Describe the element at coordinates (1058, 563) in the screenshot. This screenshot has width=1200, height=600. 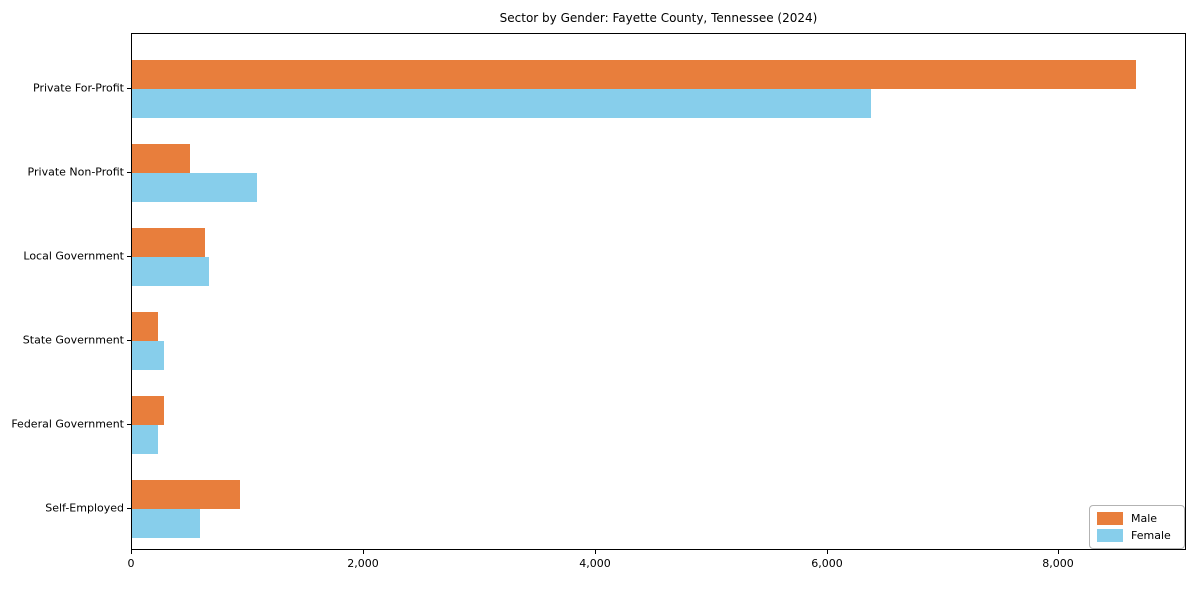
I see `xtick-label-8-000: 8,000` at that location.